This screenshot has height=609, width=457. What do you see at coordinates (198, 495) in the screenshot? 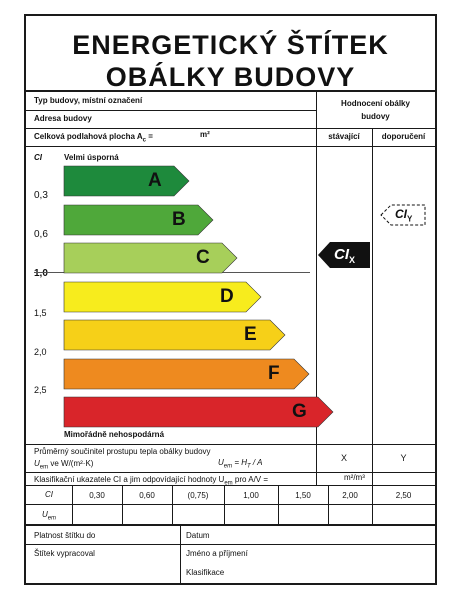
I see `ci-value-cell: (0,75)` at bounding box center [198, 495].